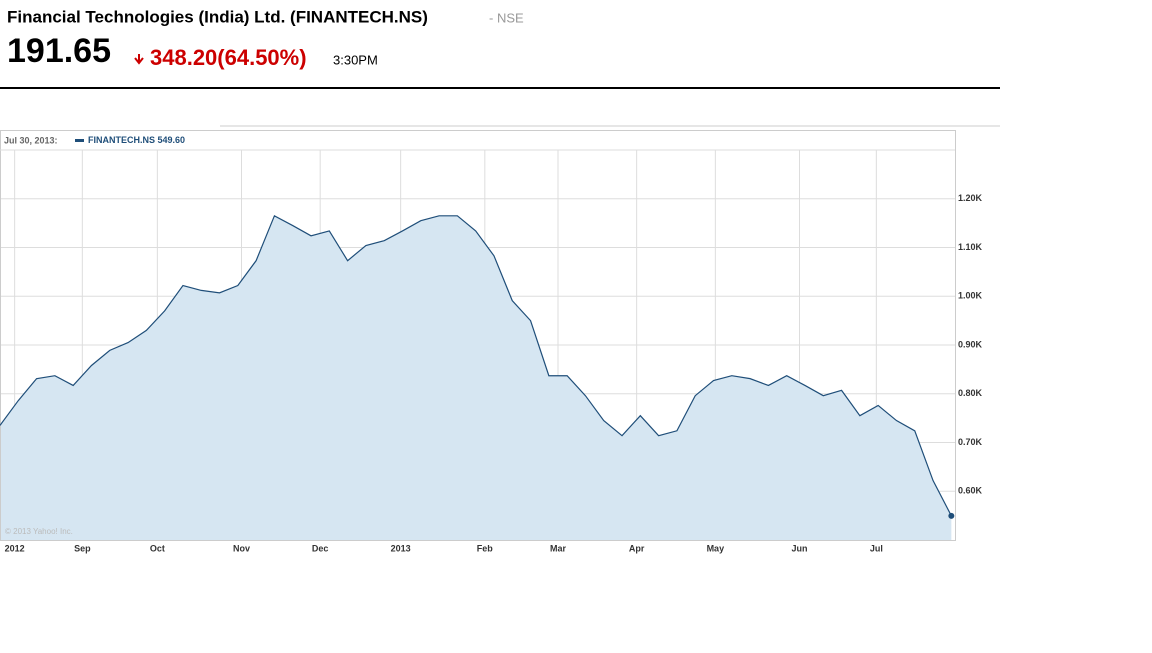  Describe the element at coordinates (951, 515) in the screenshot. I see `last-point` at that location.